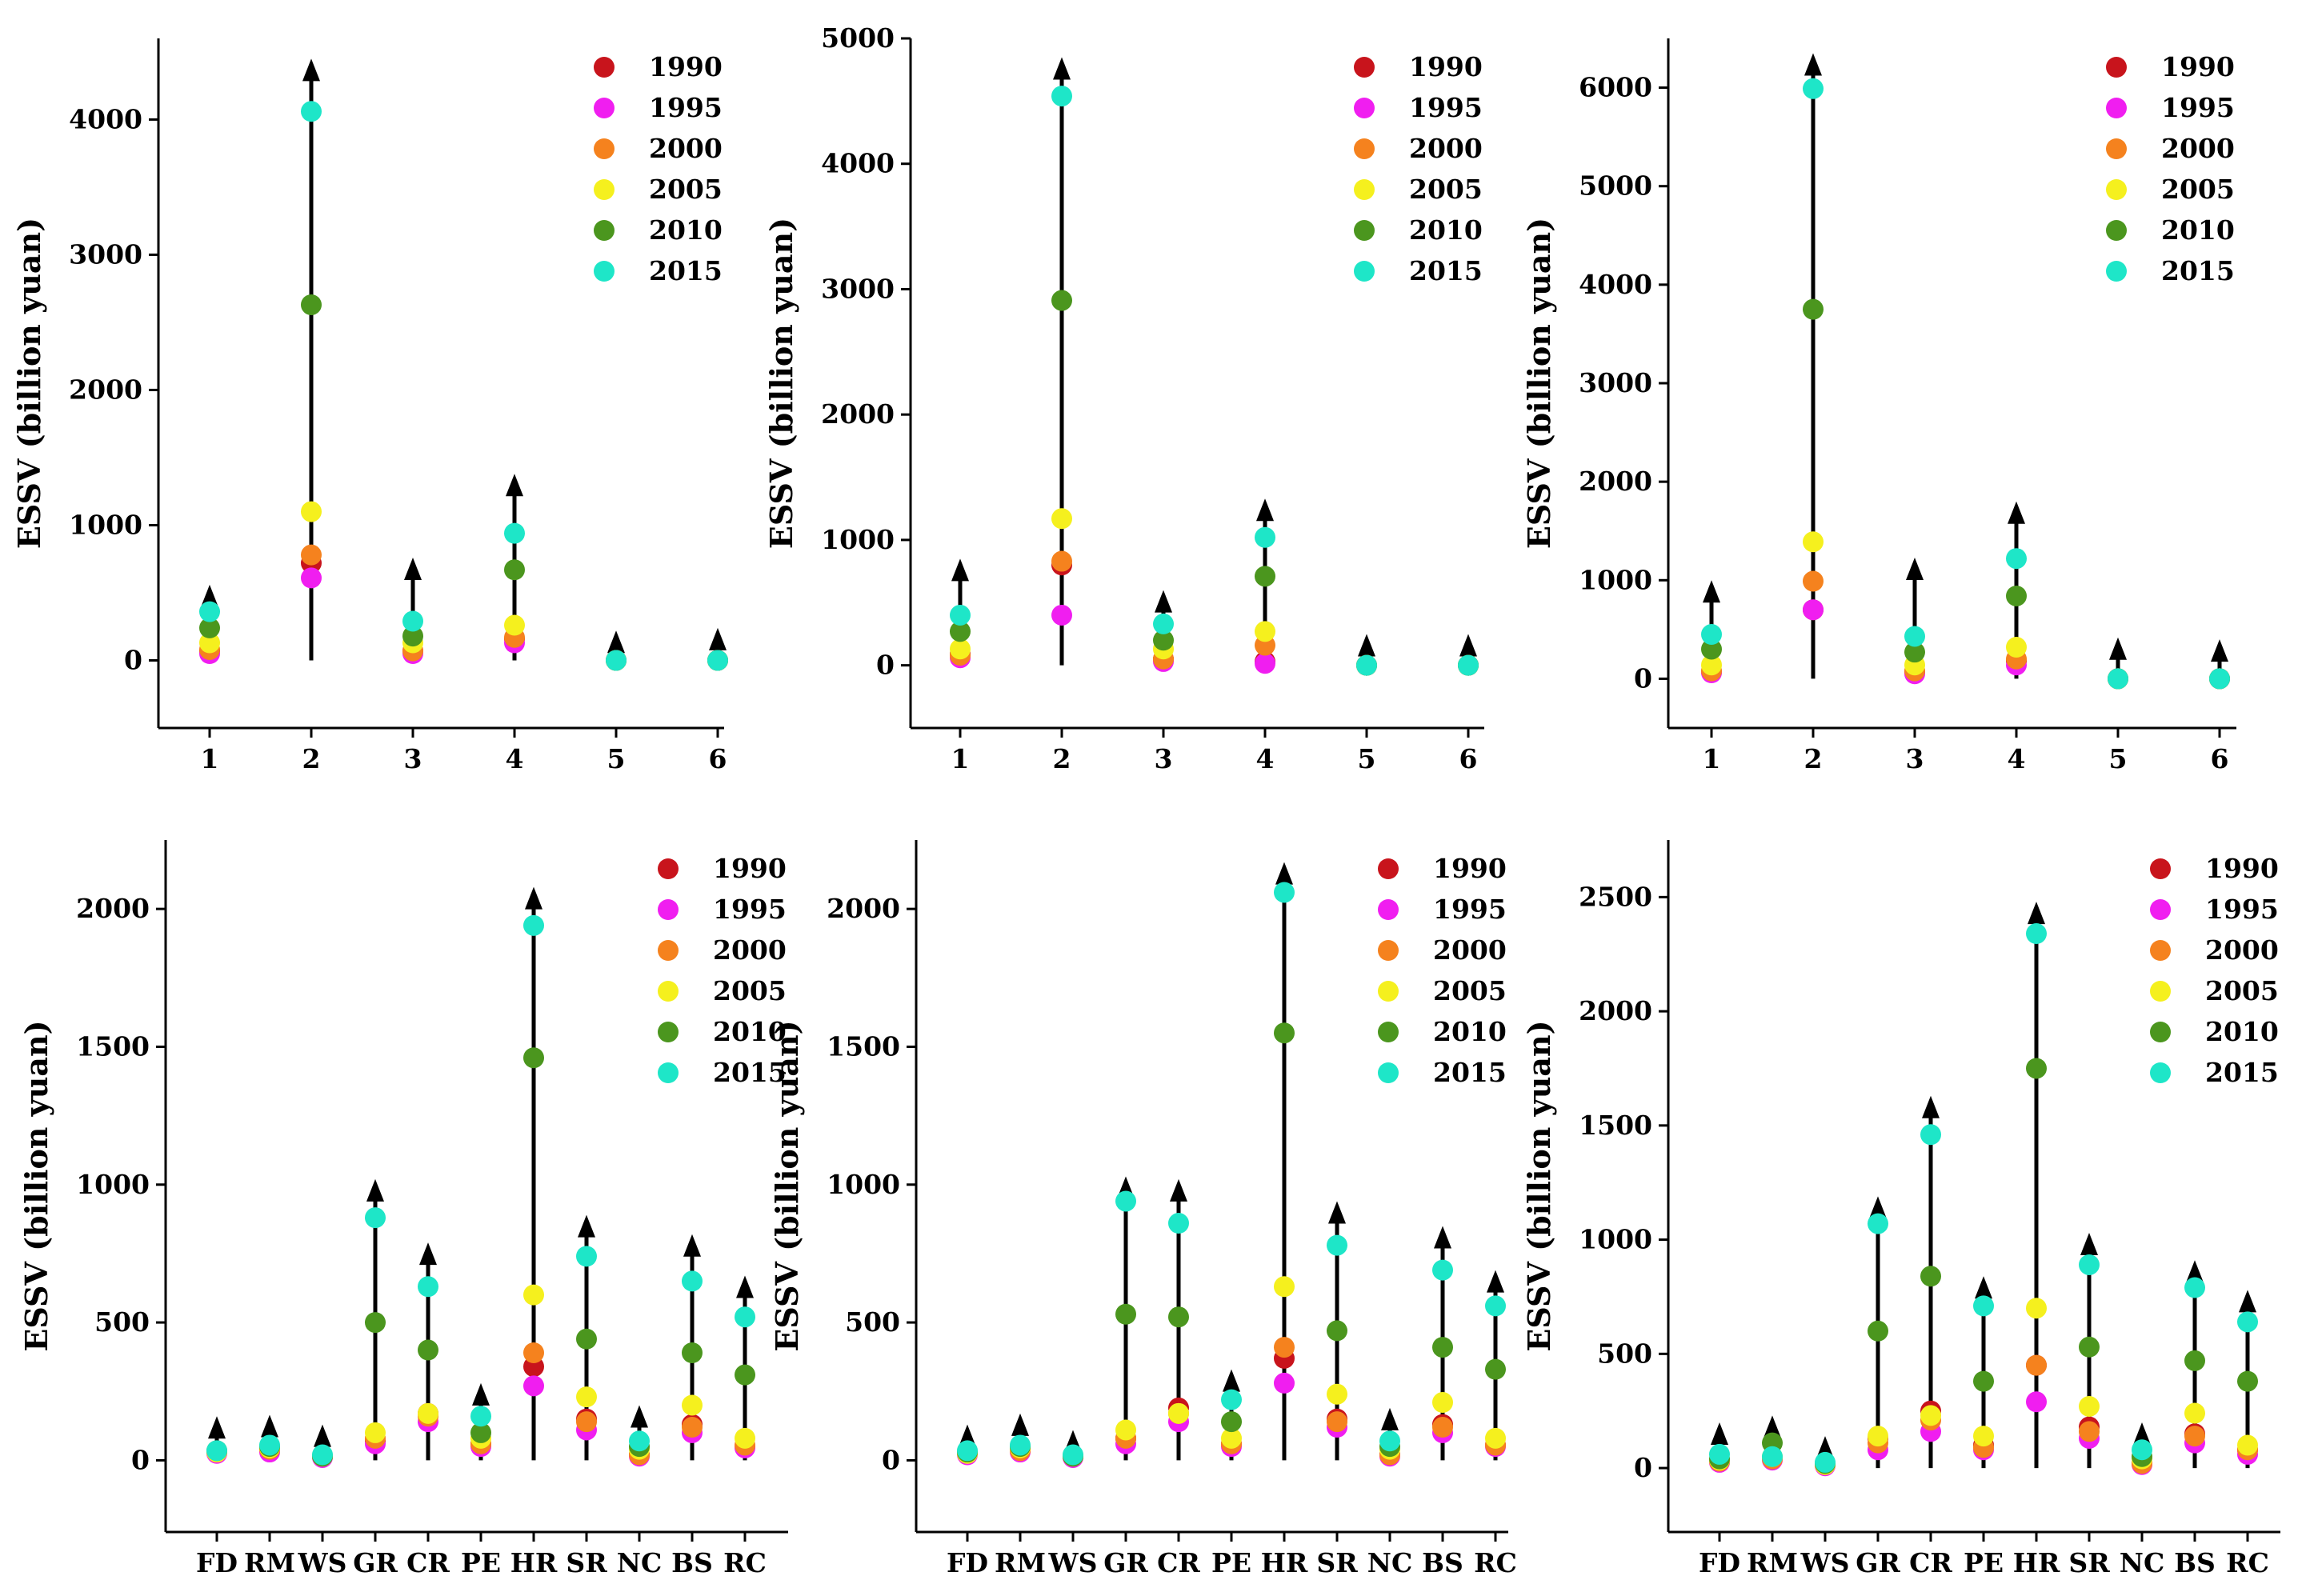  What do you see at coordinates (1615, 1125) in the screenshot?
I see `y-tick-label: 1500` at bounding box center [1615, 1125].